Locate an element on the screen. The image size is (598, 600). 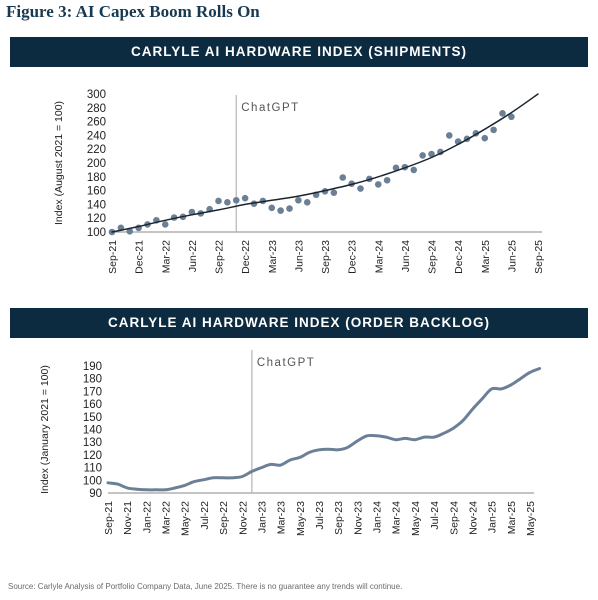
shipments-y-tick-label: 260 is located at coordinates (96, 123).